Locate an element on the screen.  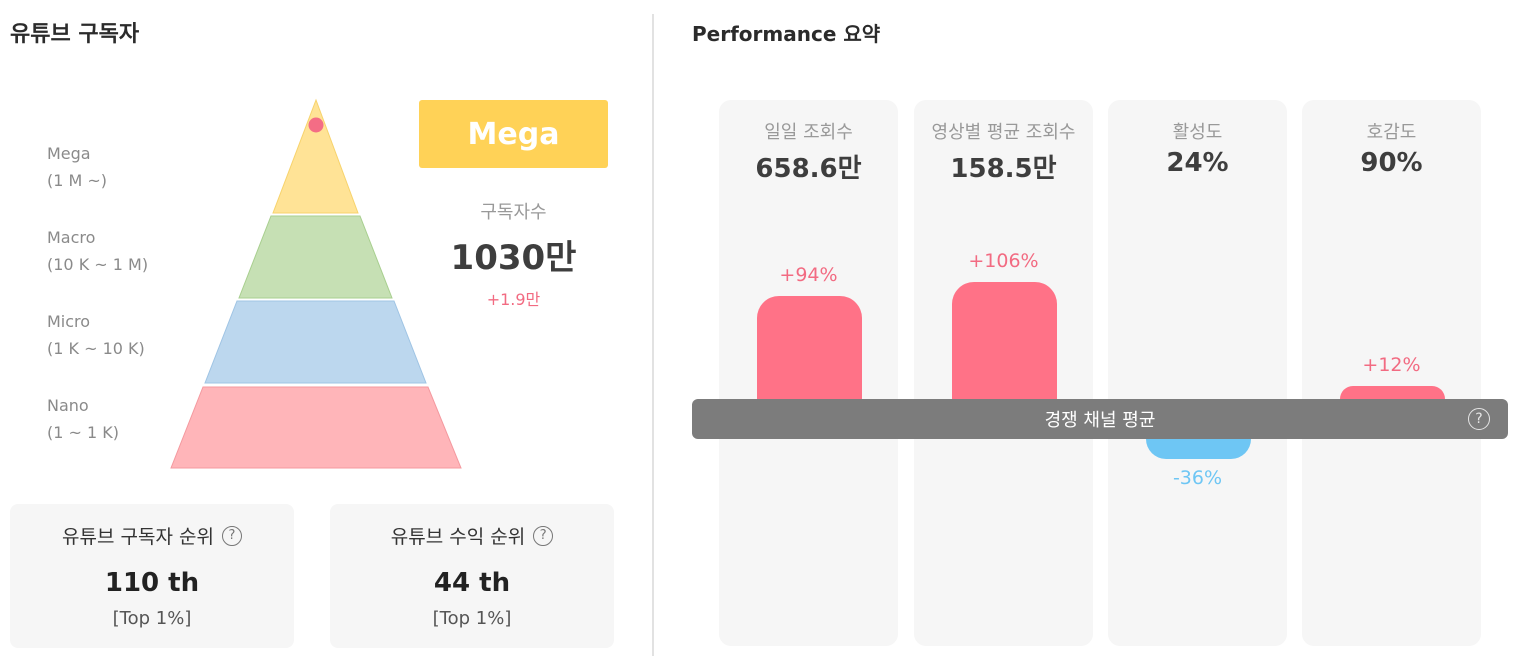
tier-label-mega: Mega (1 M ~) is located at coordinates (77, 167).